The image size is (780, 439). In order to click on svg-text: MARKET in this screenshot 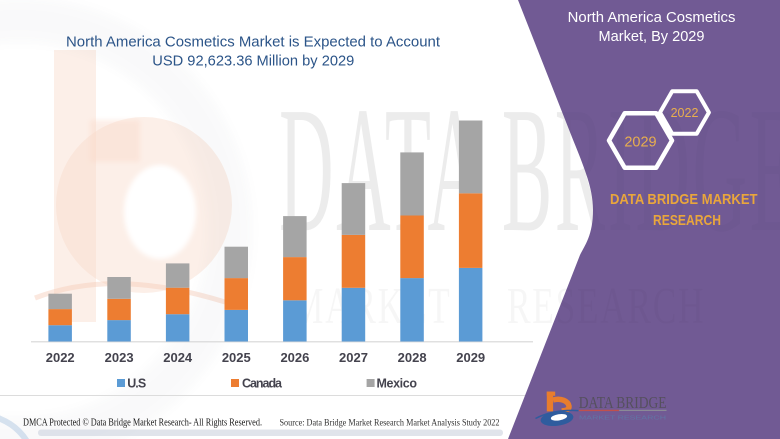, I will do `click(371, 305)`.